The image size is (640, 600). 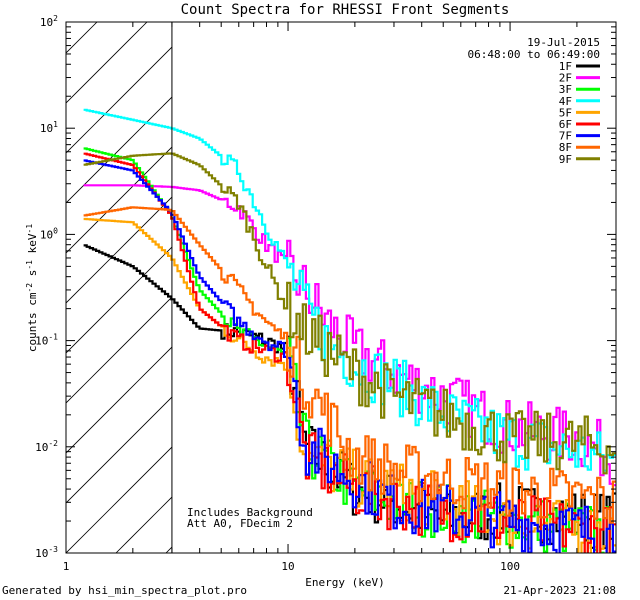 I want to click on y-label-part-c: keV, so click(x=32, y=246).